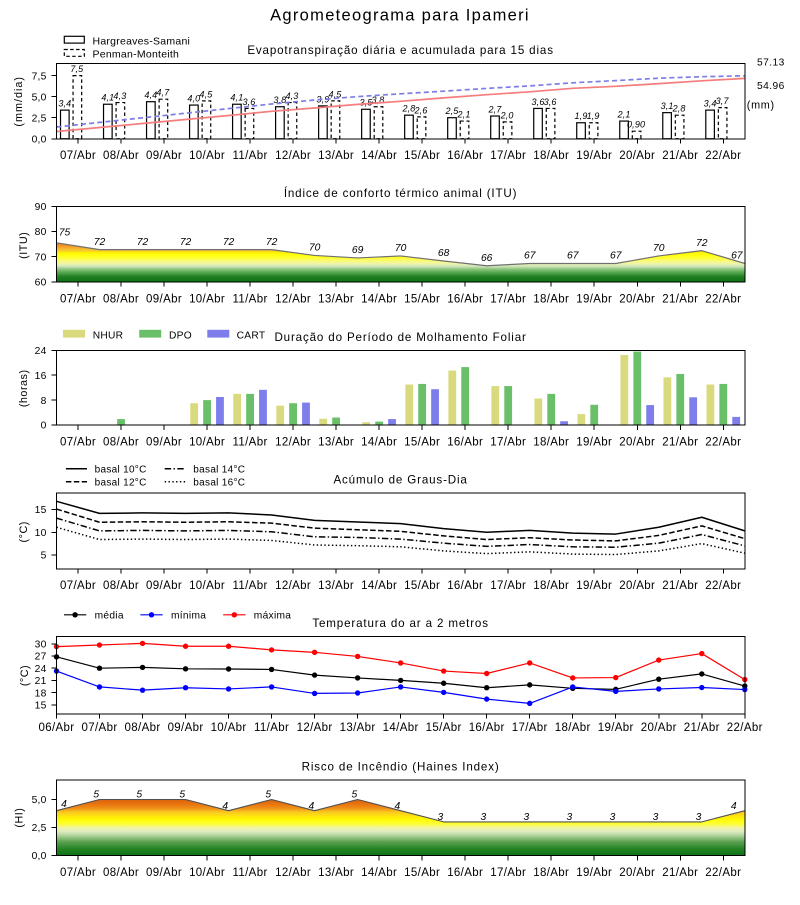 Image resolution: width=800 pixels, height=905 pixels. Describe the element at coordinates (667, 106) in the screenshot. I see `svg-text: 3,1` at that location.